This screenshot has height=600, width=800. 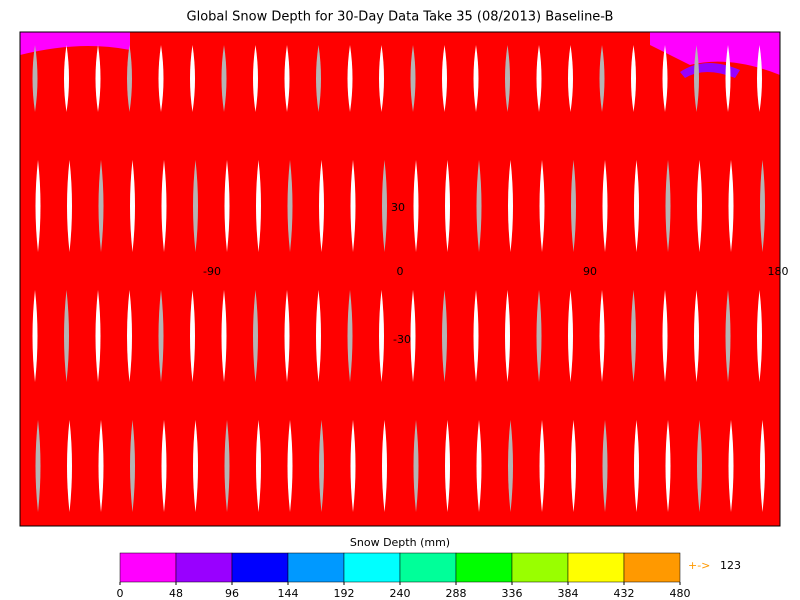 What do you see at coordinates (778, 271) in the screenshot?
I see `lon-label: 180` at bounding box center [778, 271].